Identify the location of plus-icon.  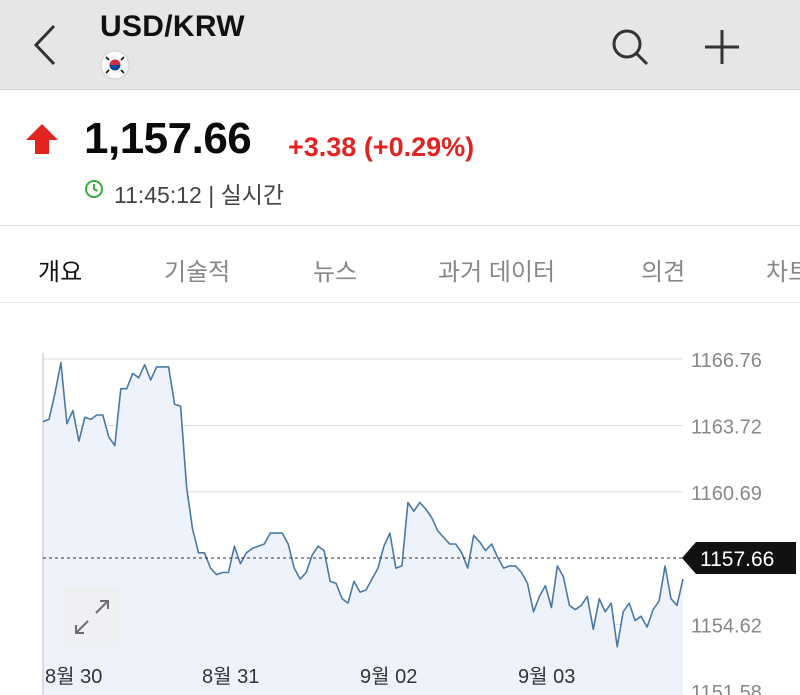
(722, 47).